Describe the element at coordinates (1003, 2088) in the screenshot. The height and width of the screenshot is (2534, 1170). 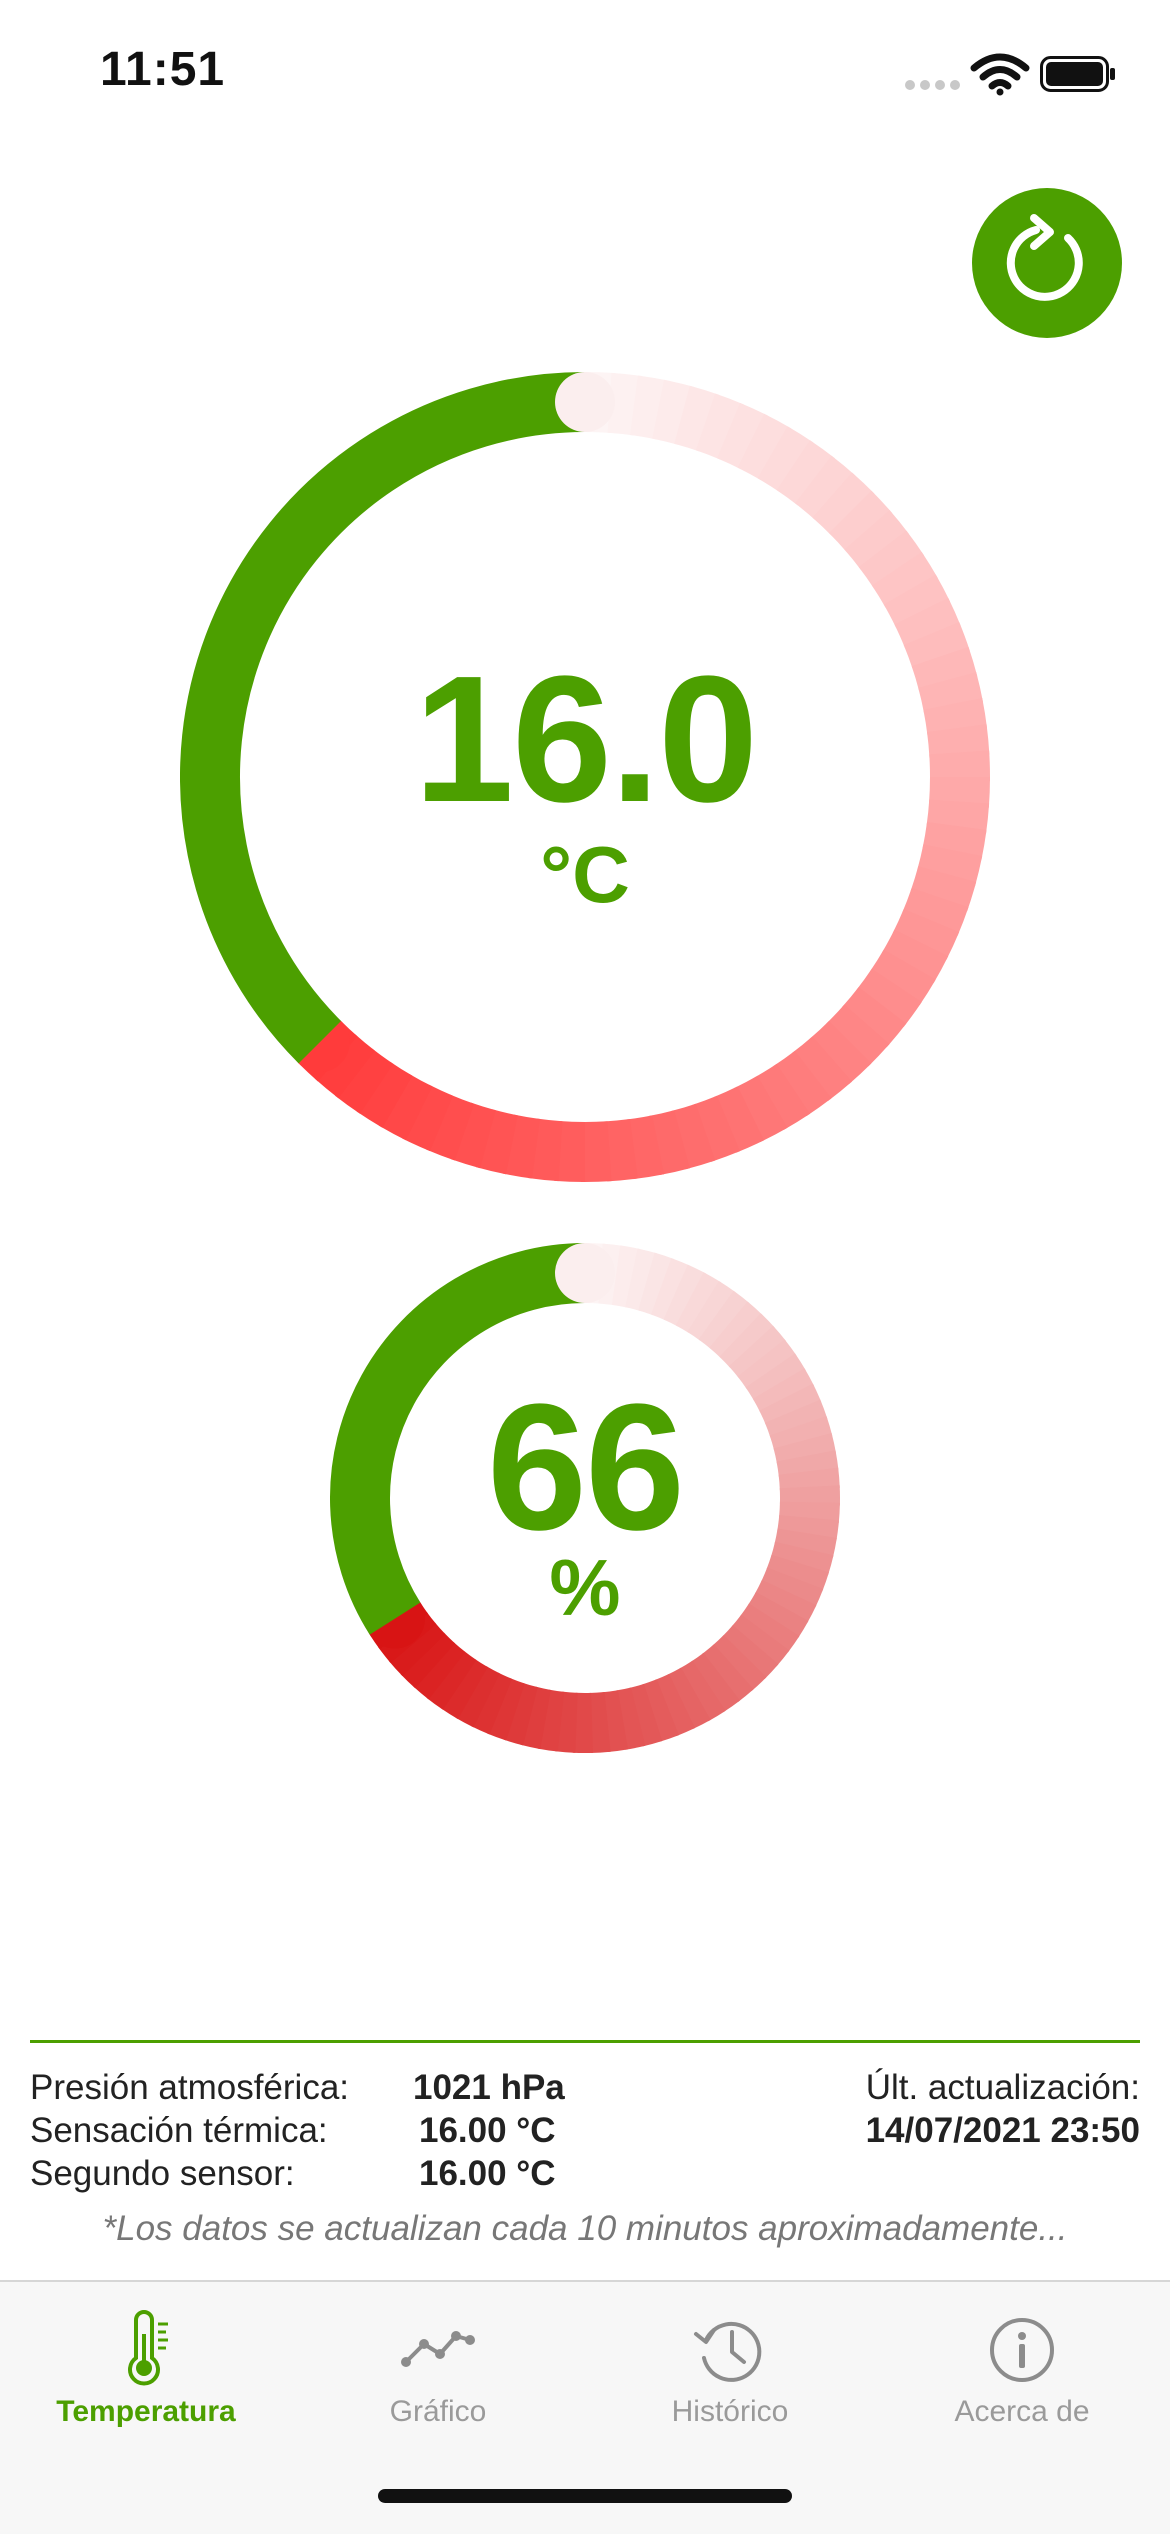
I see `last-update-label: Últ. actualización:` at that location.